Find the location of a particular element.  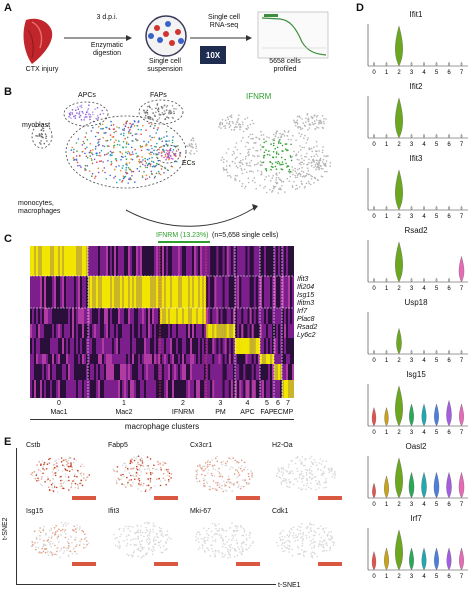

feature-gene-title: Cx3cr1 is located at coordinates (201, 445).